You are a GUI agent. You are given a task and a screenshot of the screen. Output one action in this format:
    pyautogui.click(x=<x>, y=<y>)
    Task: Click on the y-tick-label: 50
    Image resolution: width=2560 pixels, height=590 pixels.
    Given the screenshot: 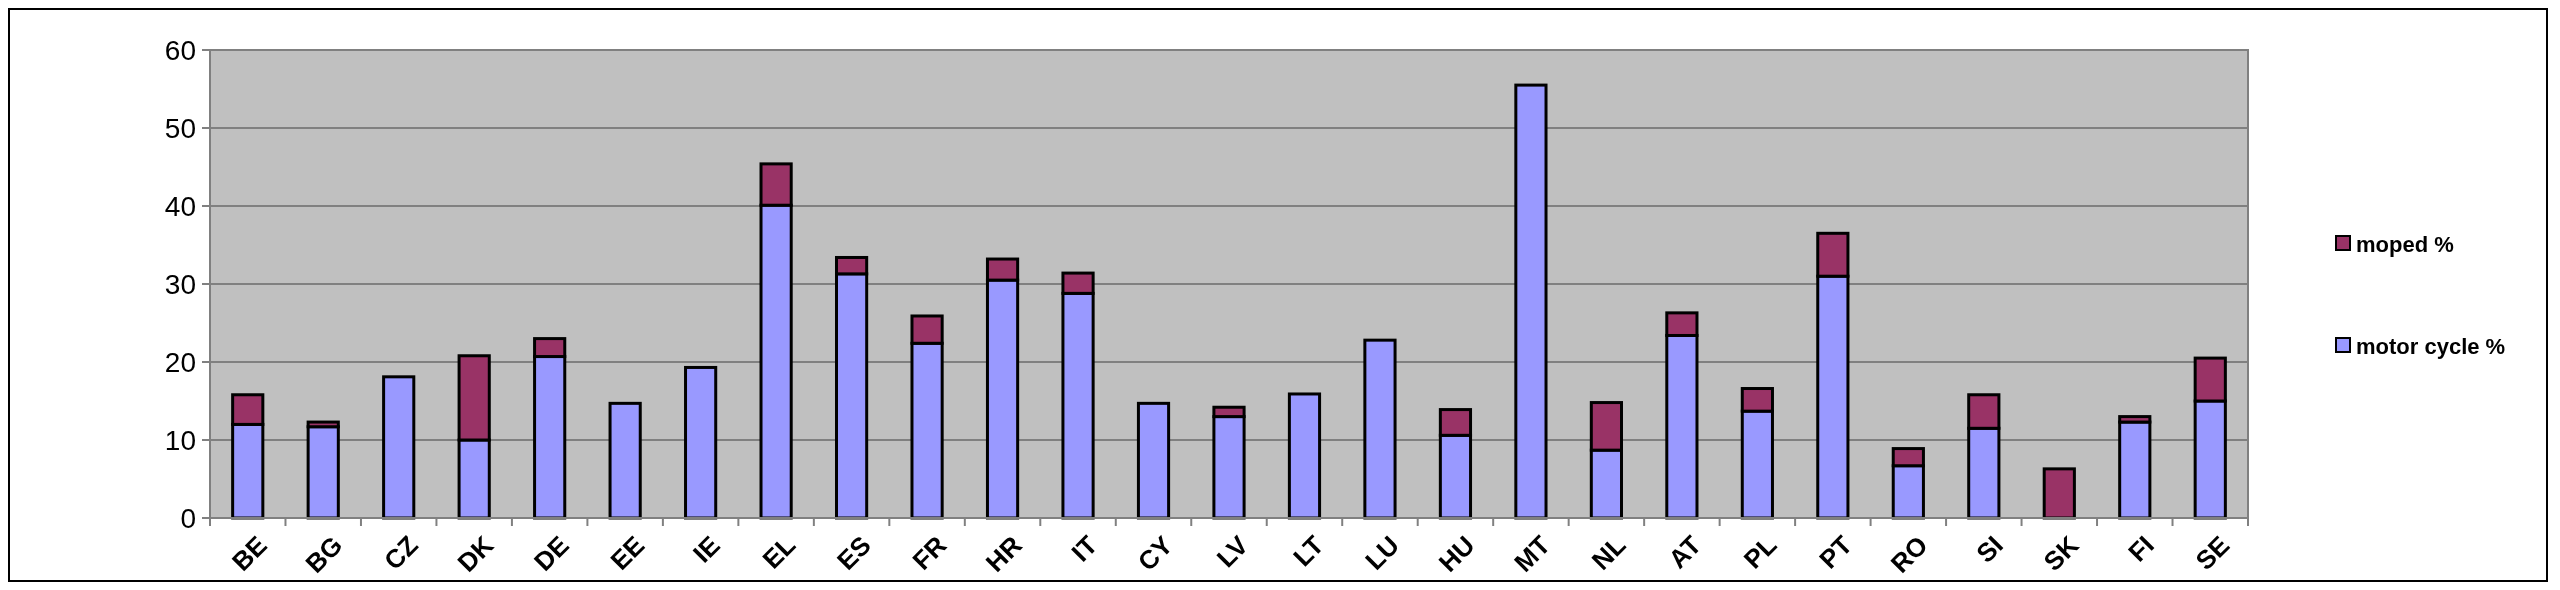 What is the action you would take?
    pyautogui.click(x=180, y=128)
    